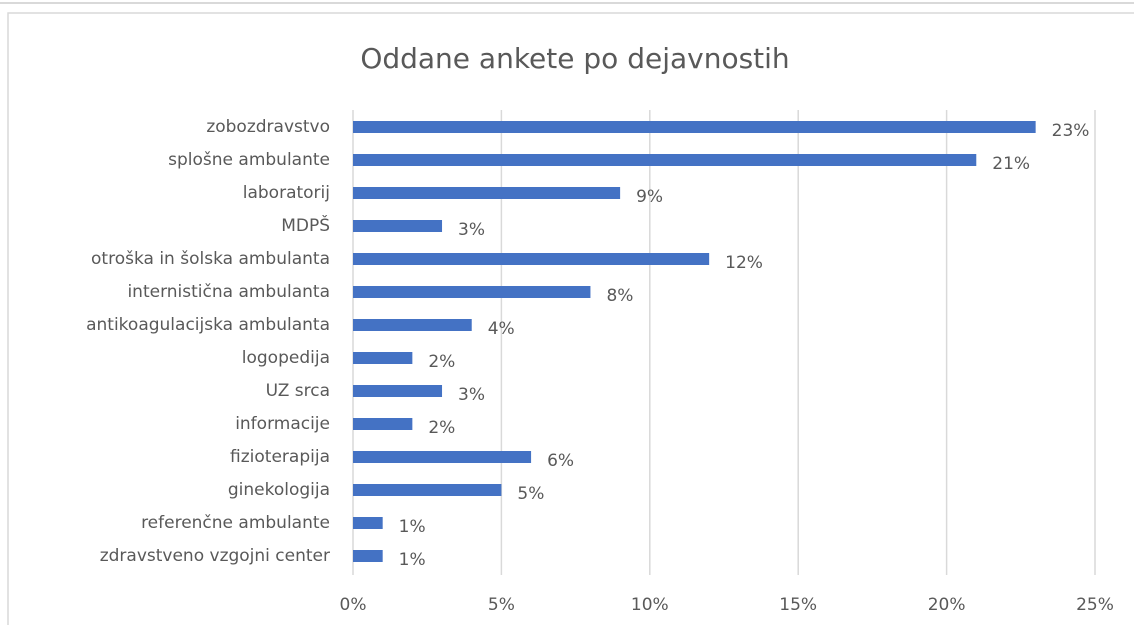  What do you see at coordinates (298, 391) in the screenshot?
I see `y-tick-label: UZ srca` at bounding box center [298, 391].